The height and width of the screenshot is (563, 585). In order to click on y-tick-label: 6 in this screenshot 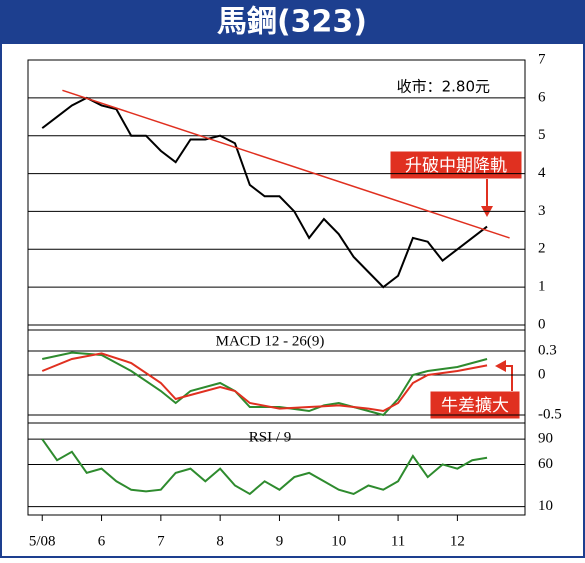, I will do `click(542, 97)`.